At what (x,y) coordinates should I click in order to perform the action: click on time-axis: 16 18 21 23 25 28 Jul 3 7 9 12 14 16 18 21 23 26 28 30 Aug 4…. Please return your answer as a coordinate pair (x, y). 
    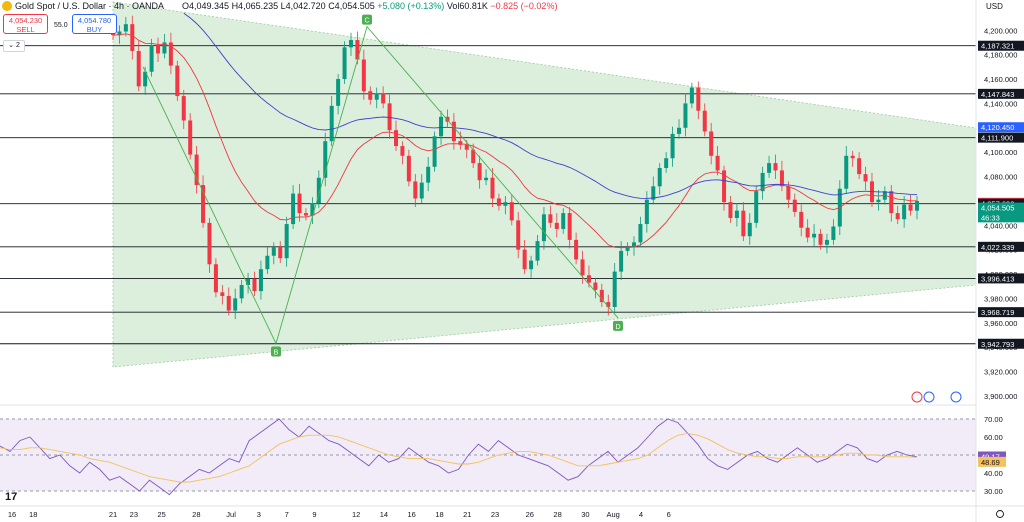
    Looking at the image, I should click on (512, 505).